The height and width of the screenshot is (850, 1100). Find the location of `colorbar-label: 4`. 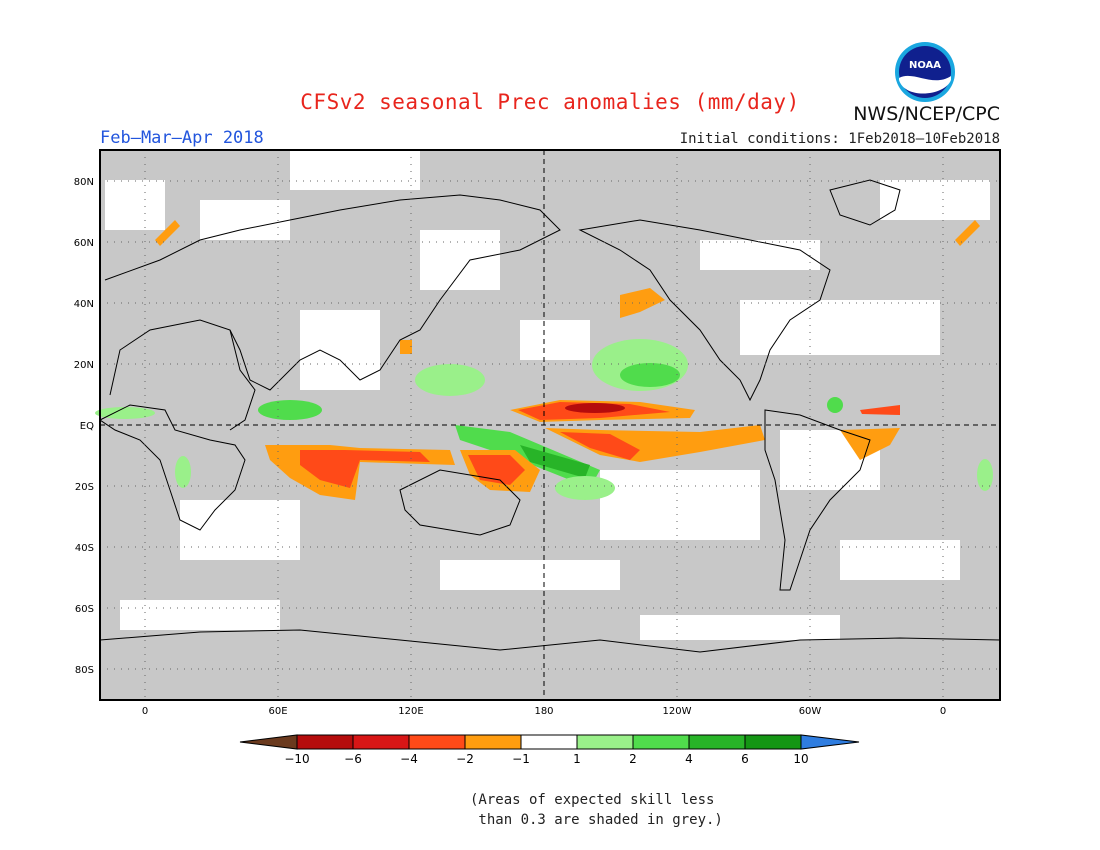

colorbar-label: 4 is located at coordinates (689, 759).